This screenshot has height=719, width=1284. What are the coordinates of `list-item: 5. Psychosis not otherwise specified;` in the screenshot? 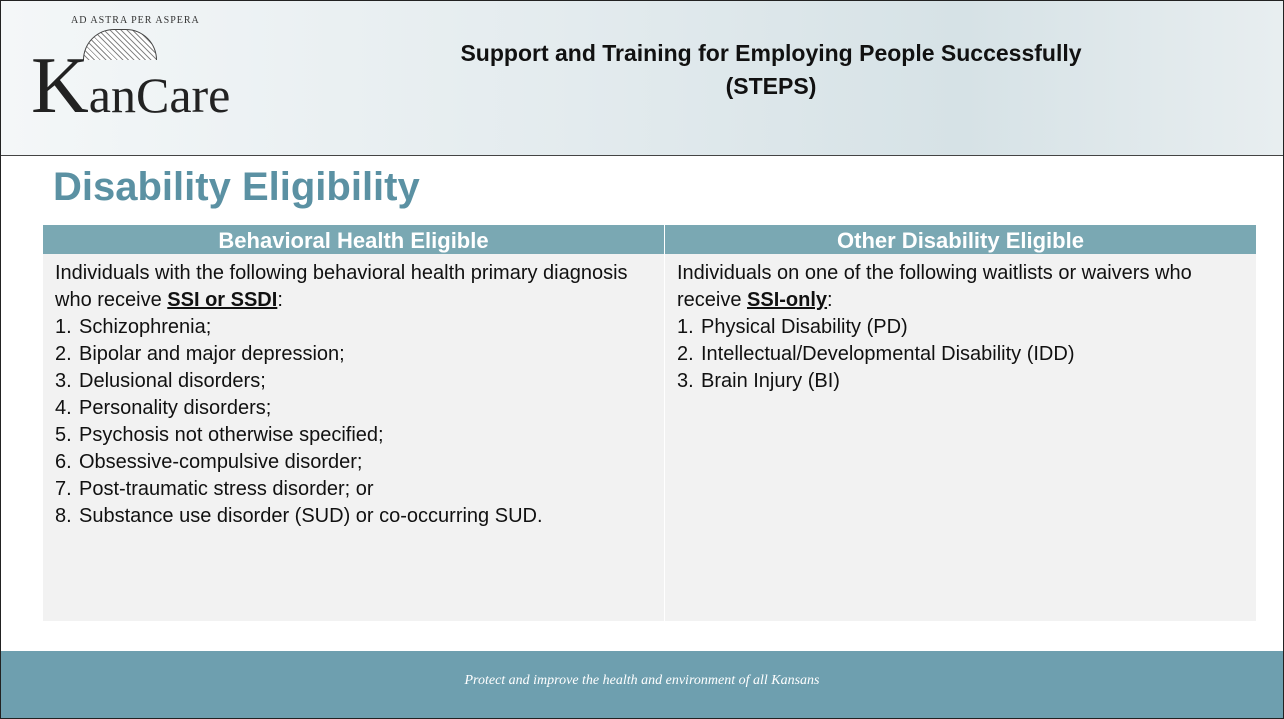 It's located at (353, 435).